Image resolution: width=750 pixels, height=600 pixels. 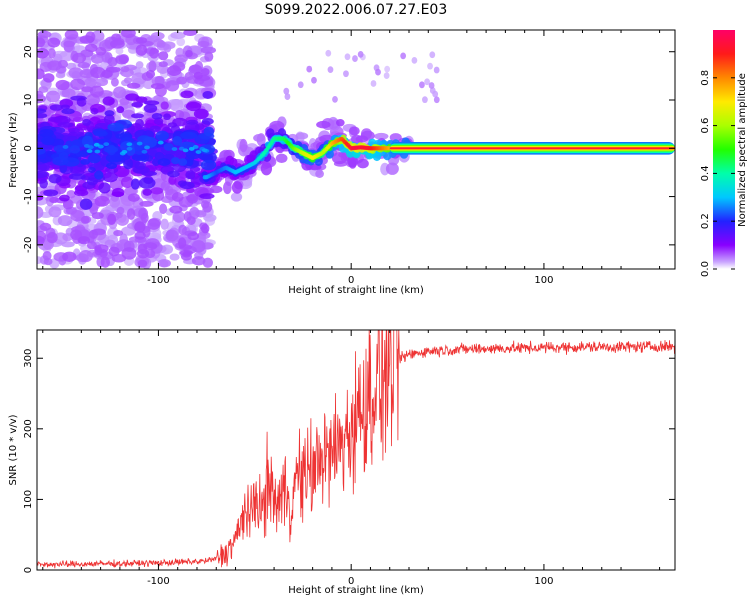 I want to click on colorbar-tick-label: 0.2, so click(x=705, y=221).